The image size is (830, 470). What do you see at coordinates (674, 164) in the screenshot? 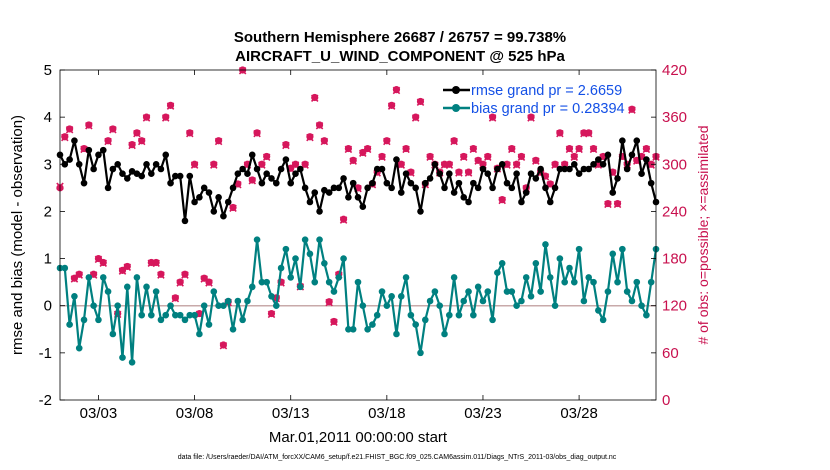
I see `right-tick-label: 300` at bounding box center [674, 164].